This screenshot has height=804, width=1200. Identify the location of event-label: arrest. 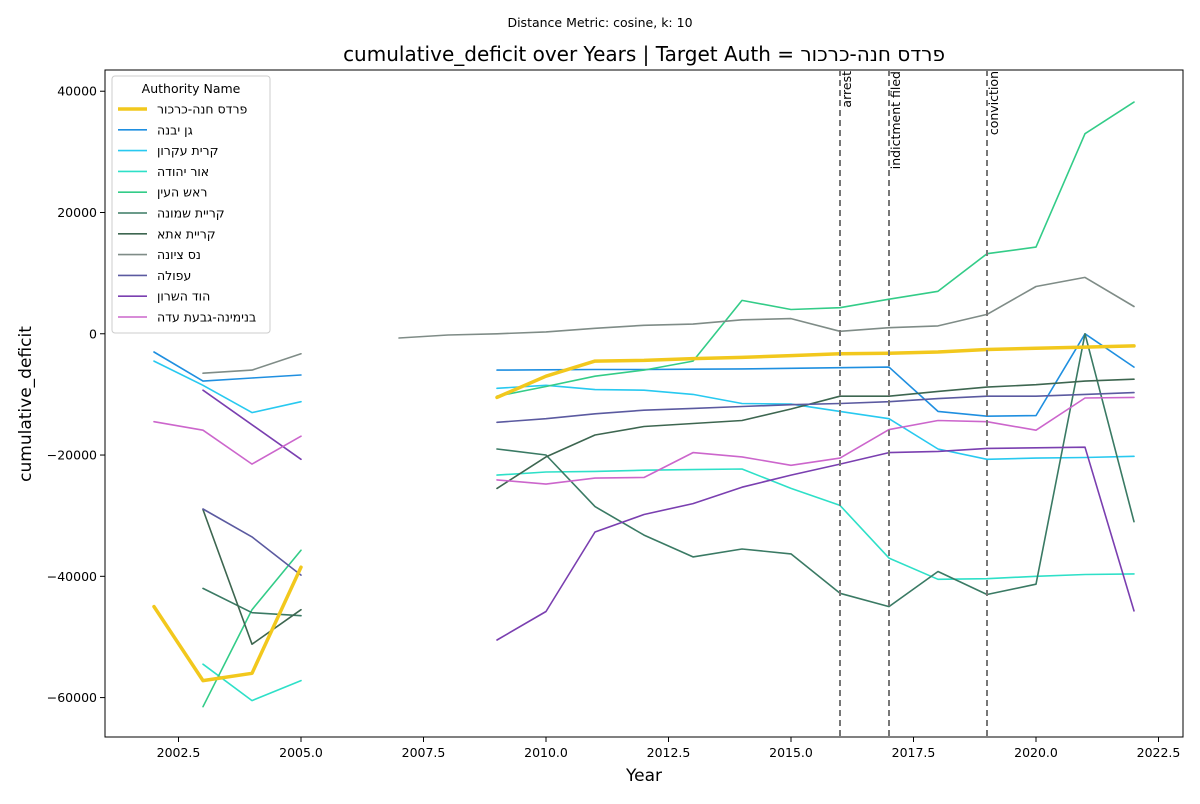
(846, 89).